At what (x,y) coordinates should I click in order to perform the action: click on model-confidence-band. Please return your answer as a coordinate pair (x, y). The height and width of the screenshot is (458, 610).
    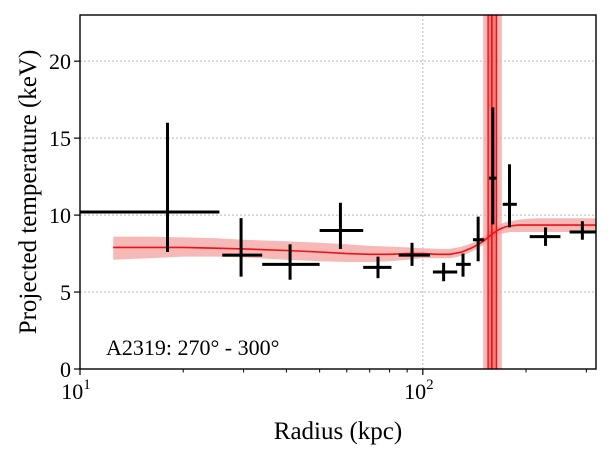
    Looking at the image, I should click on (354, 240).